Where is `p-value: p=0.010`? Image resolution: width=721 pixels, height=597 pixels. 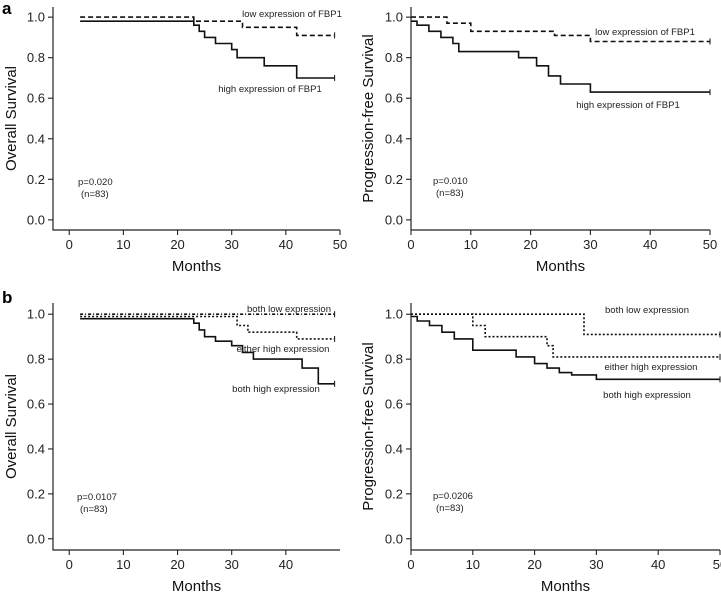 p-value: p=0.010 is located at coordinates (450, 181).